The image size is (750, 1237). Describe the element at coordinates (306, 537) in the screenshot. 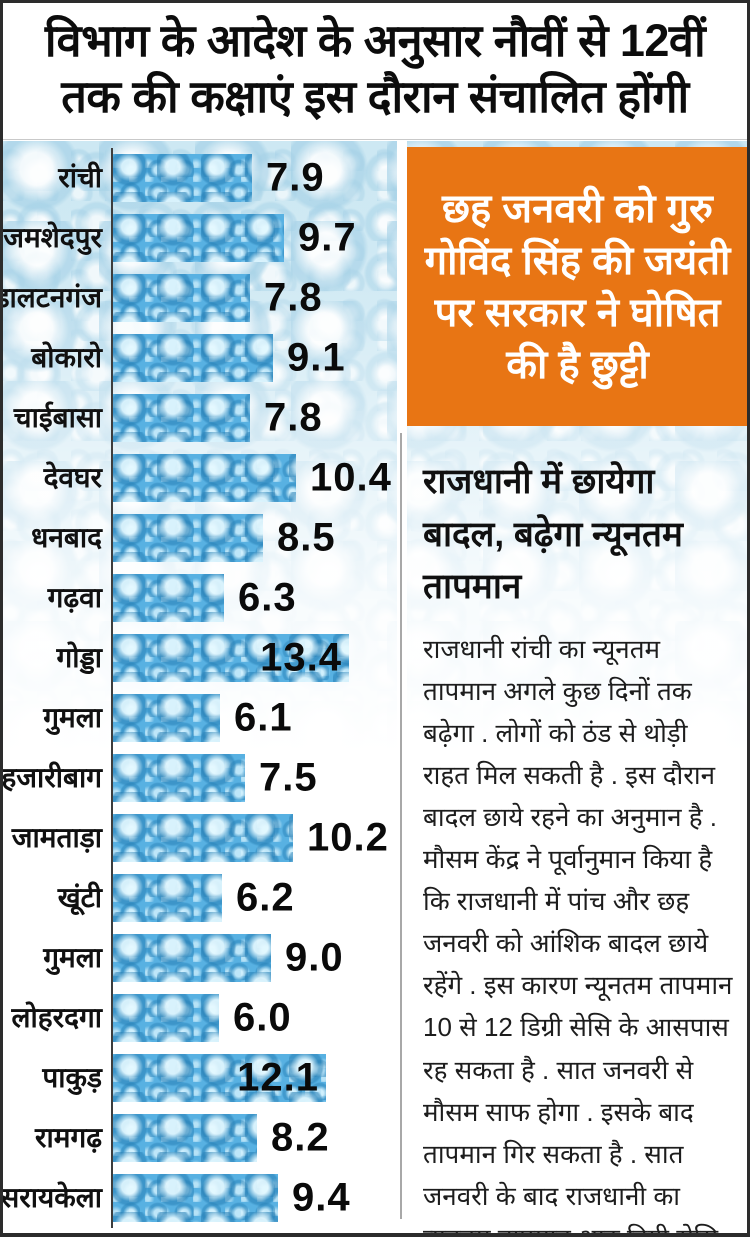

I see `bar-value: 8.5` at that location.